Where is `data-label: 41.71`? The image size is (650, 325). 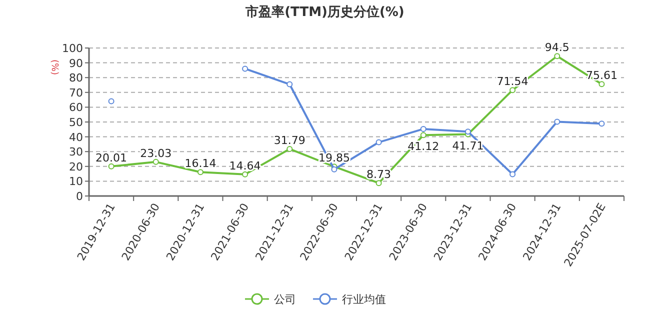
data-label: 41.71 is located at coordinates (468, 145).